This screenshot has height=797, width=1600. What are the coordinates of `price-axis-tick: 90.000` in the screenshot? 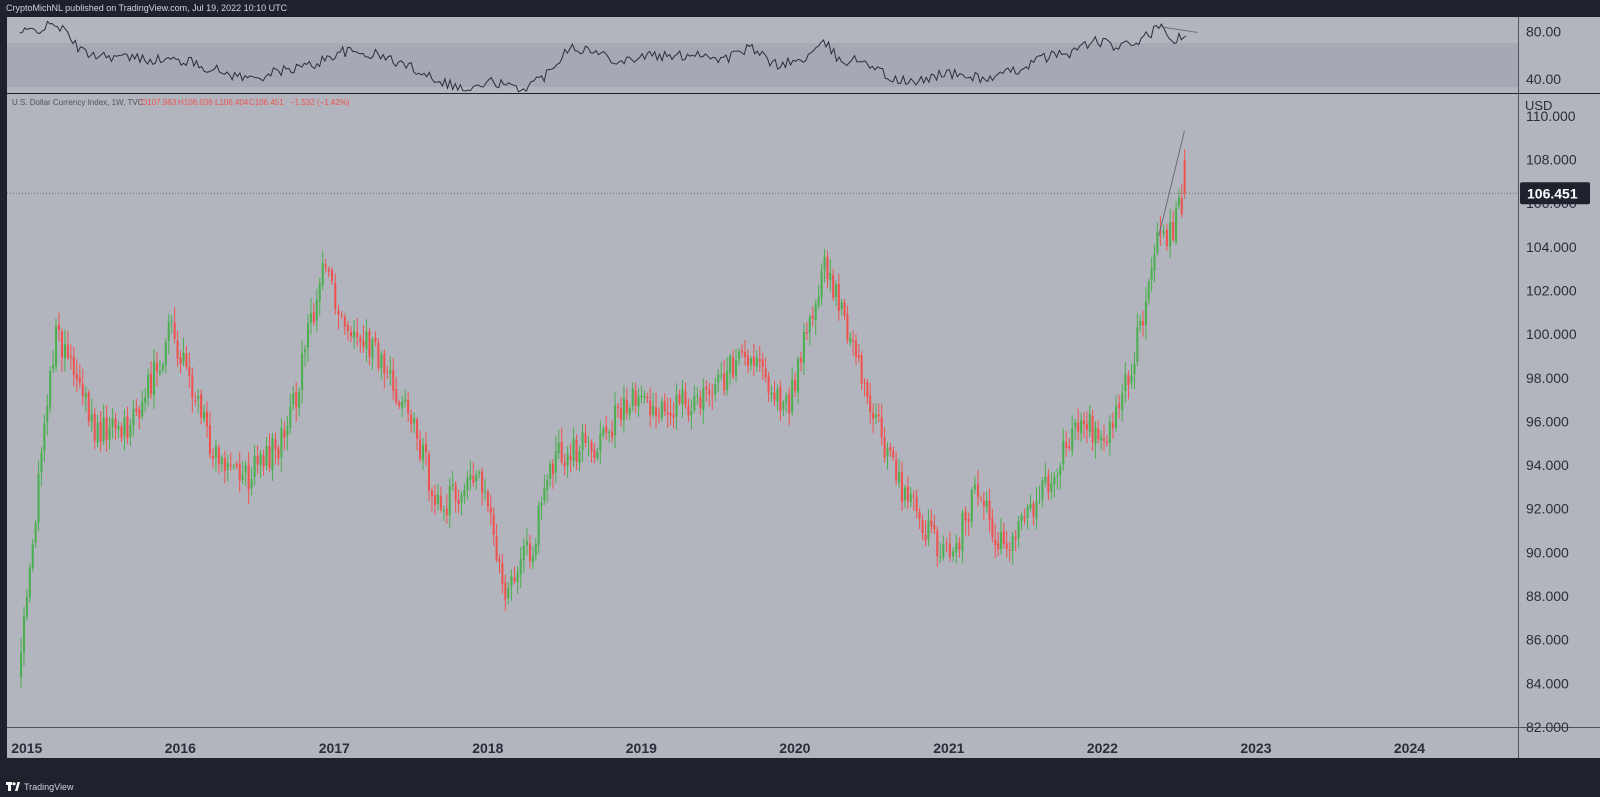 It's located at (1547, 552).